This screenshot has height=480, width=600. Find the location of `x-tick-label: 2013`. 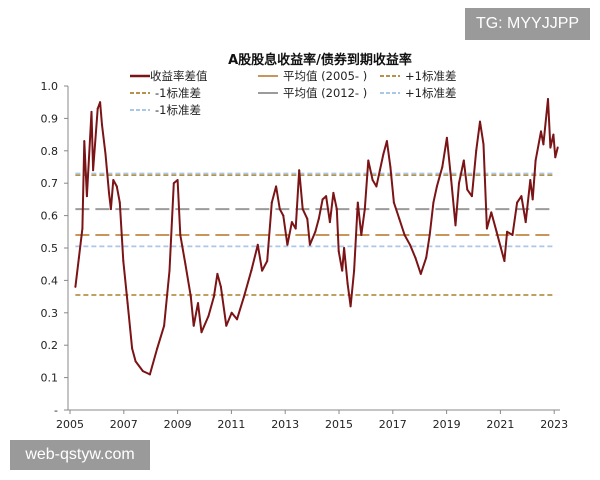

x-tick-label: 2013 is located at coordinates (285, 424).